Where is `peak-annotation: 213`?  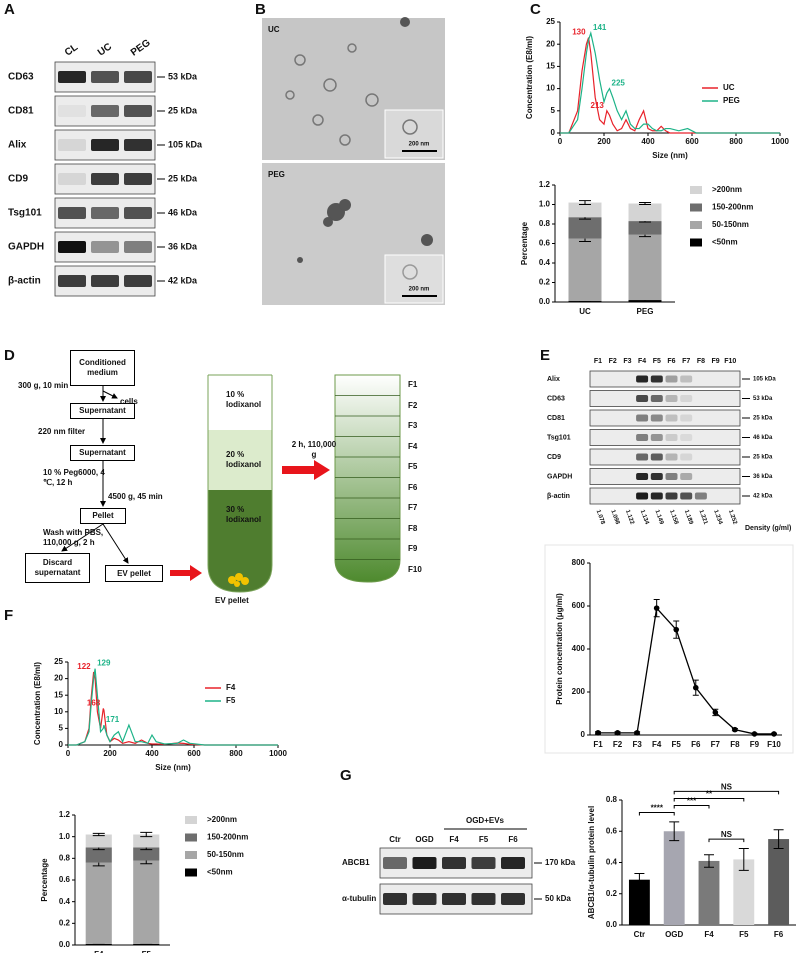
peak-annotation: 213 is located at coordinates (598, 105).